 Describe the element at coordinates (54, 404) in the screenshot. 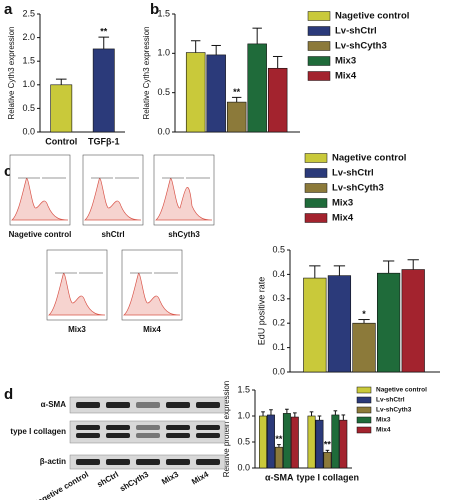

I see `blot-row-label: α-SMA` at that location.